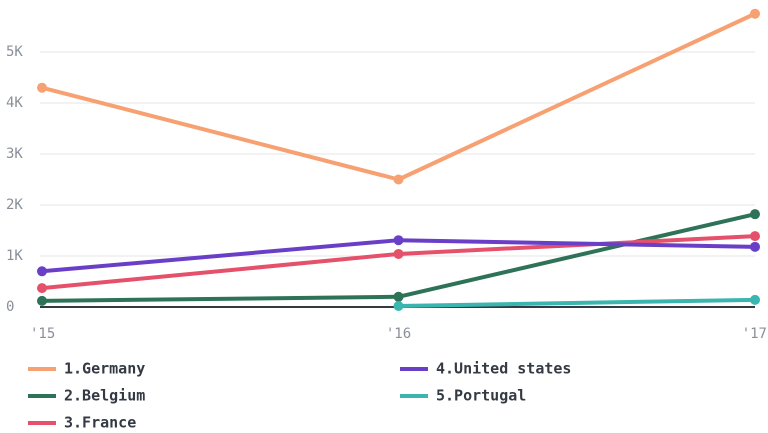 This screenshot has width=768, height=433. Describe the element at coordinates (398, 334) in the screenshot. I see `x-tick-label: '16` at that location.